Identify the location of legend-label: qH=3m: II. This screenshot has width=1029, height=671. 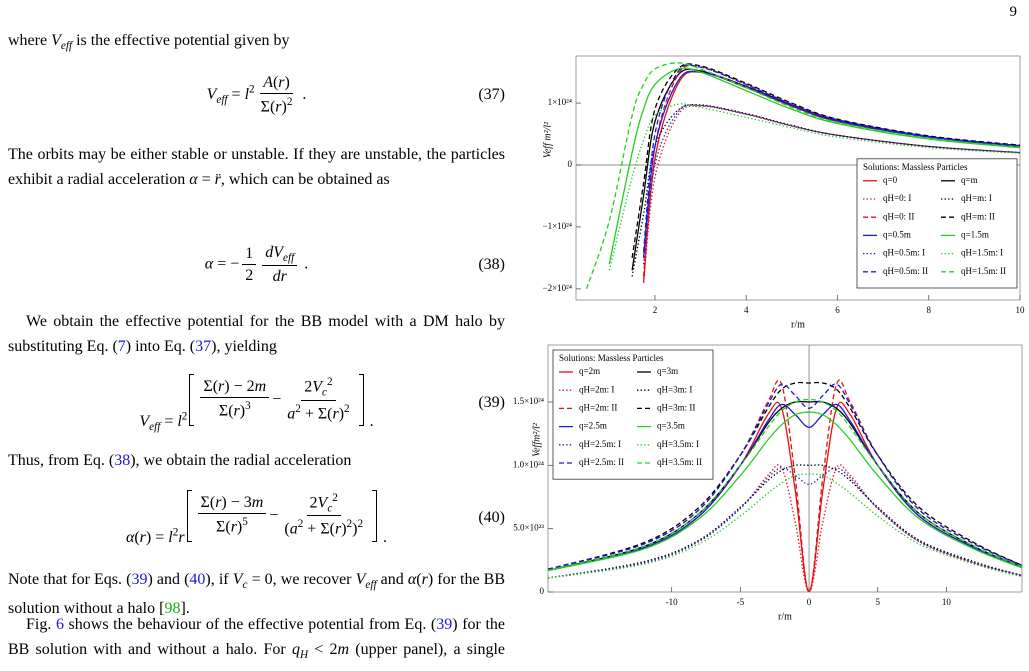
(676, 407).